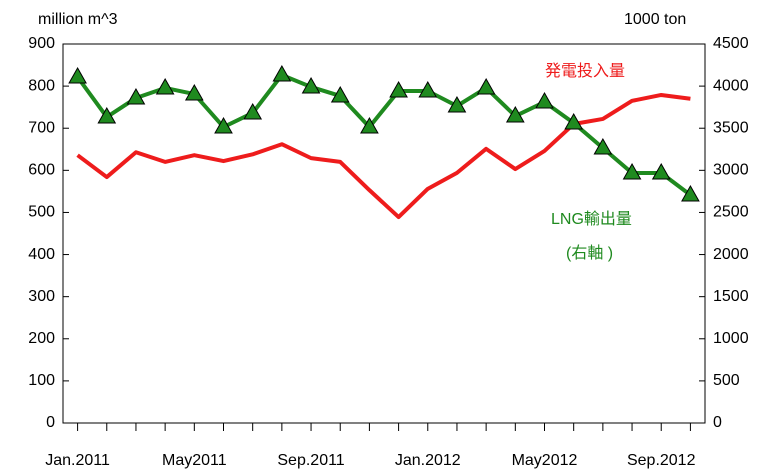  I want to click on y-tick-label: 700, so click(41, 127).